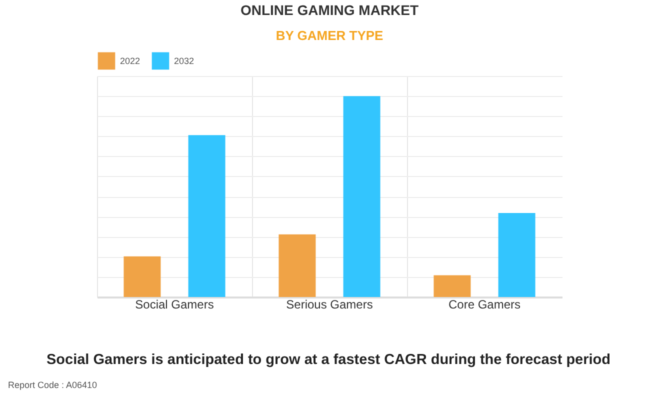 The image size is (657, 408). What do you see at coordinates (330, 35) in the screenshot?
I see `chart-subtitle: BY GAMER TYPE` at bounding box center [330, 35].